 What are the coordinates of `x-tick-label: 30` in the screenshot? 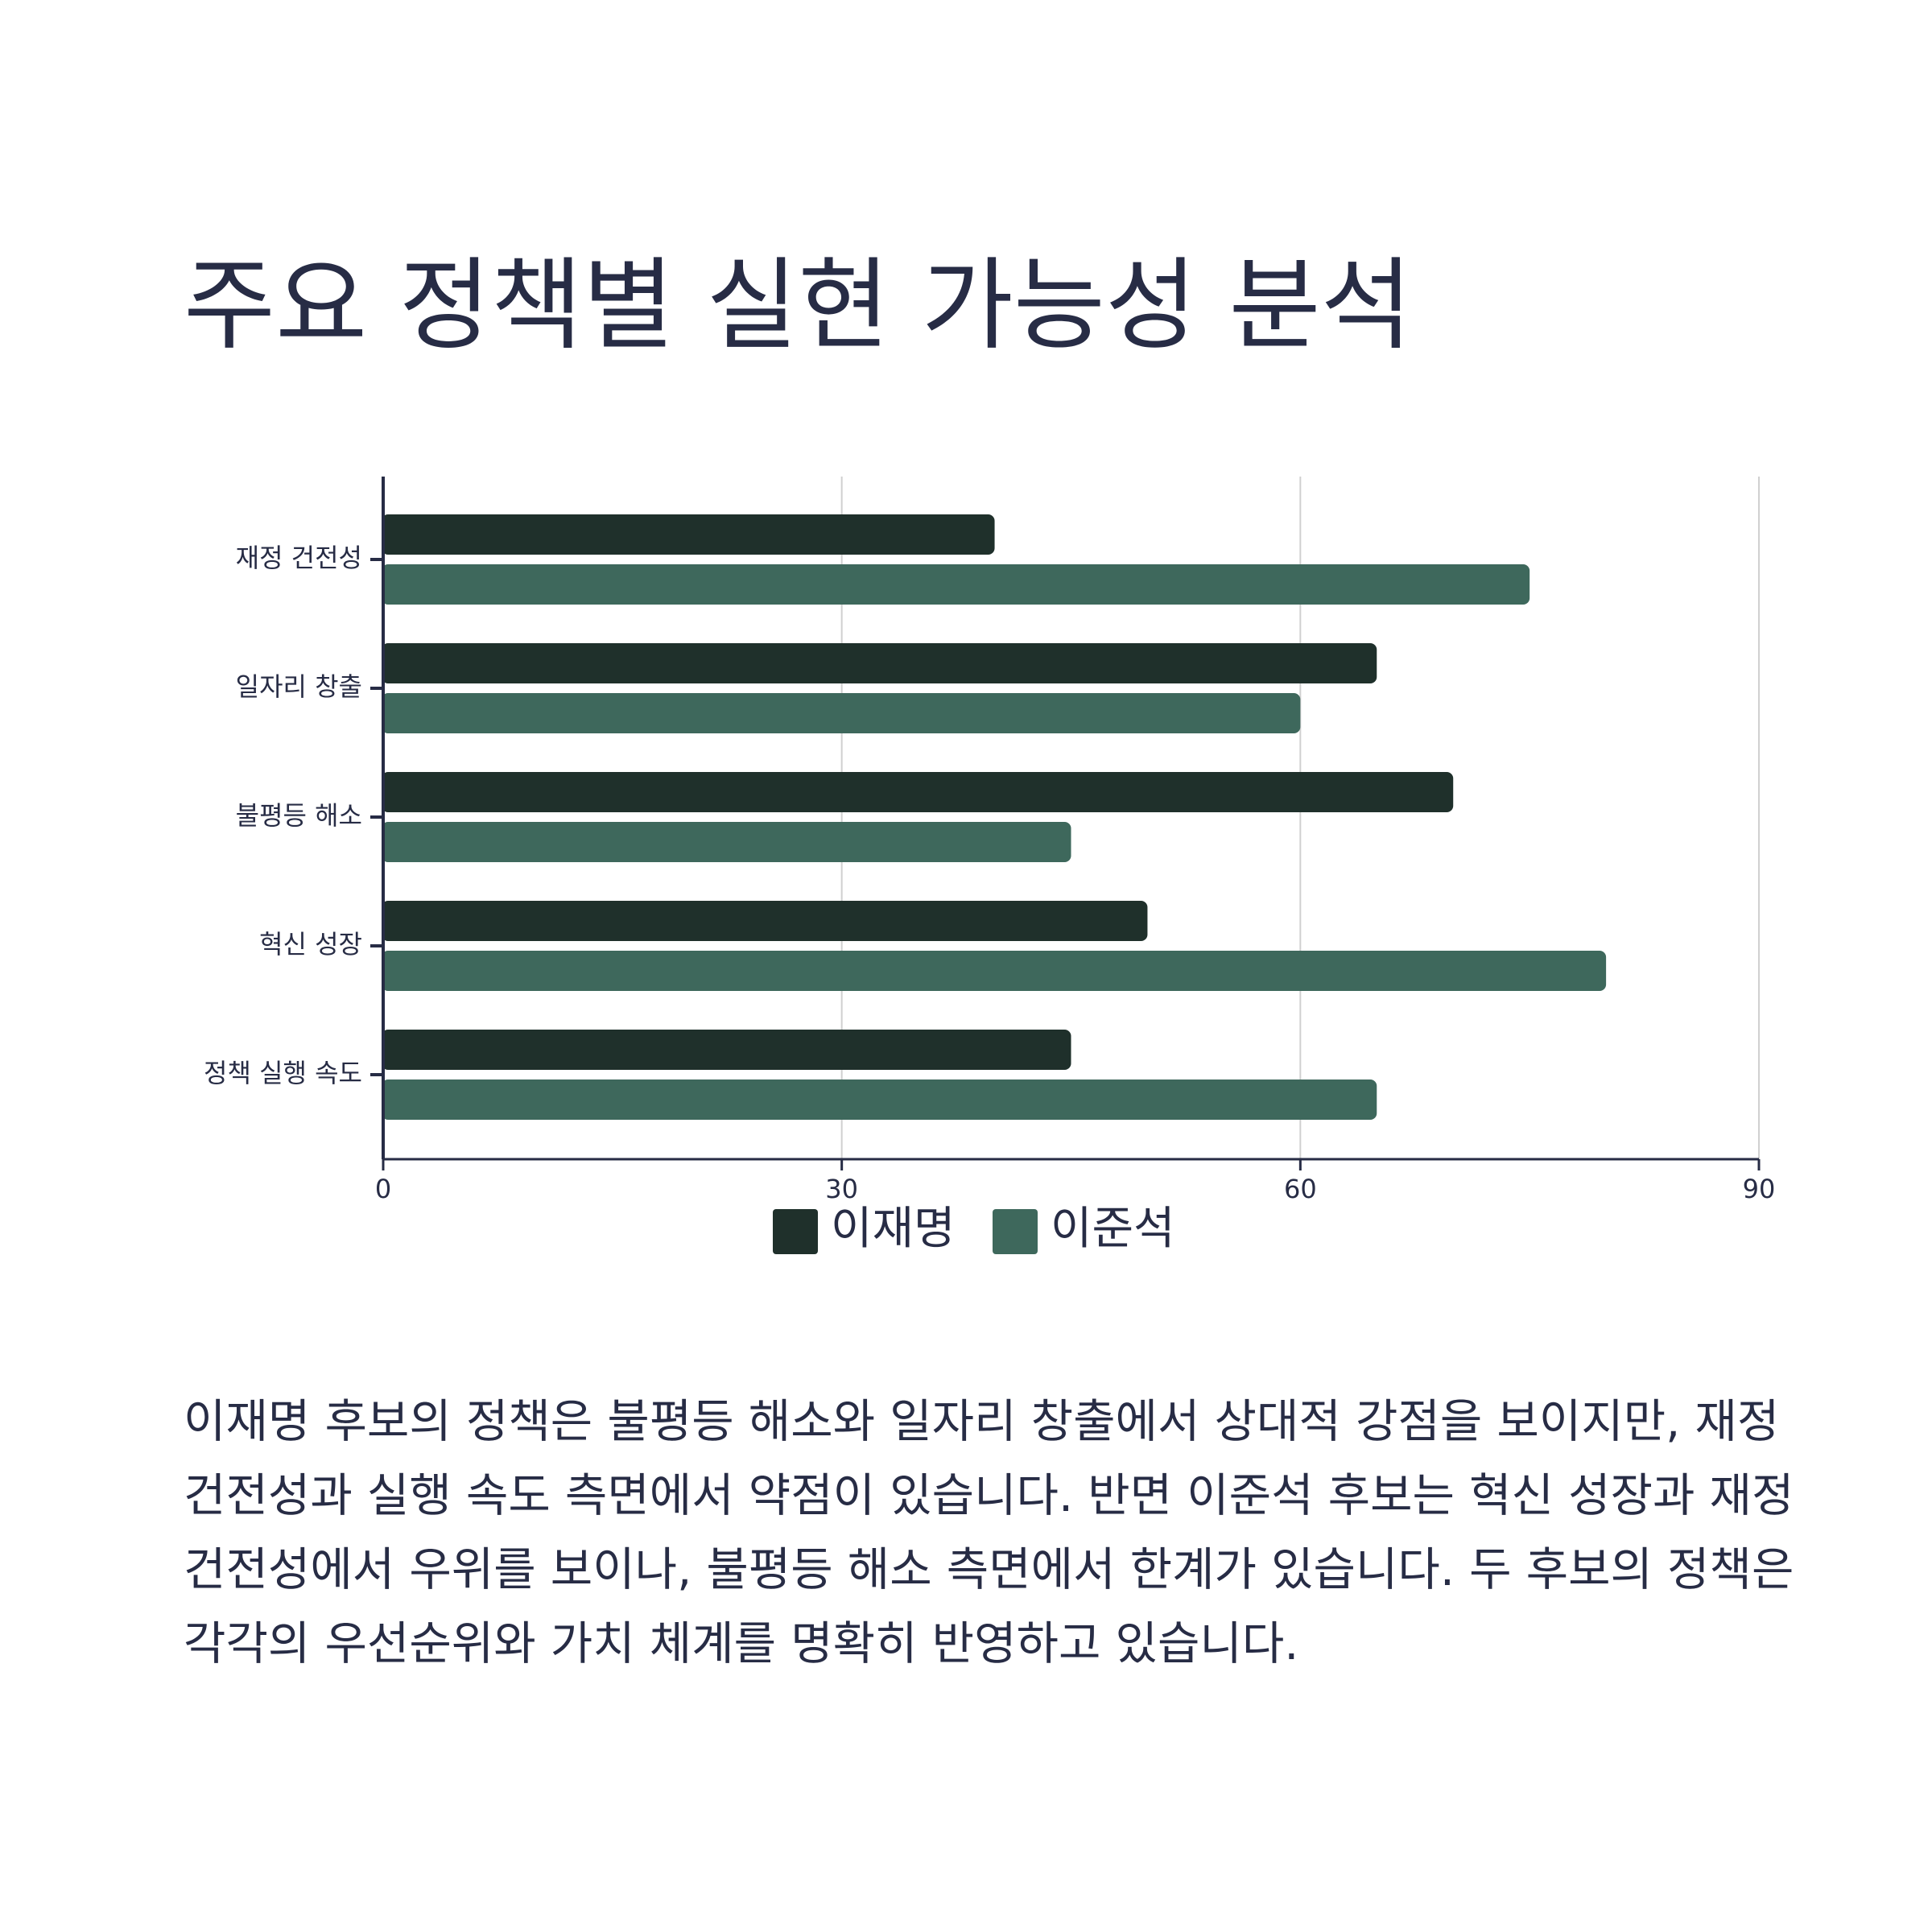 It's located at (842, 1189).